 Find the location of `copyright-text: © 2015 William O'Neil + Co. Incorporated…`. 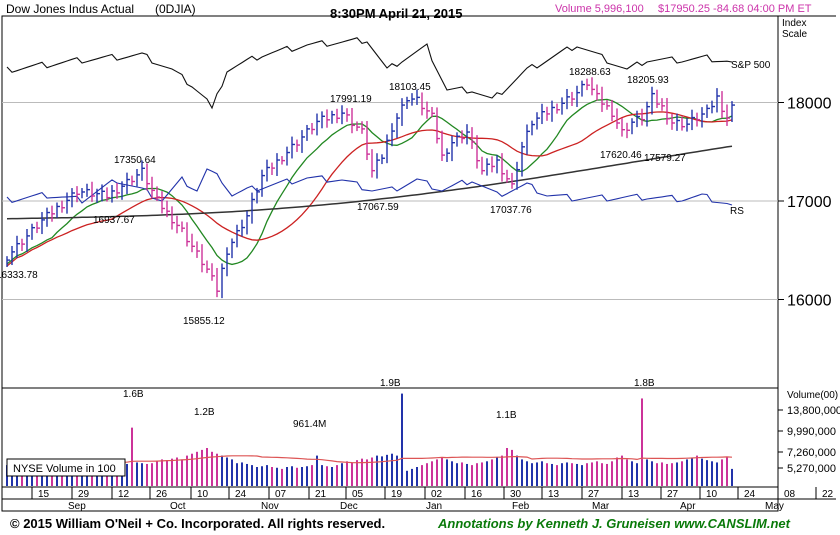

copyright-text: © 2015 William O'Neil + Co. Incorporated… is located at coordinates (198, 523).